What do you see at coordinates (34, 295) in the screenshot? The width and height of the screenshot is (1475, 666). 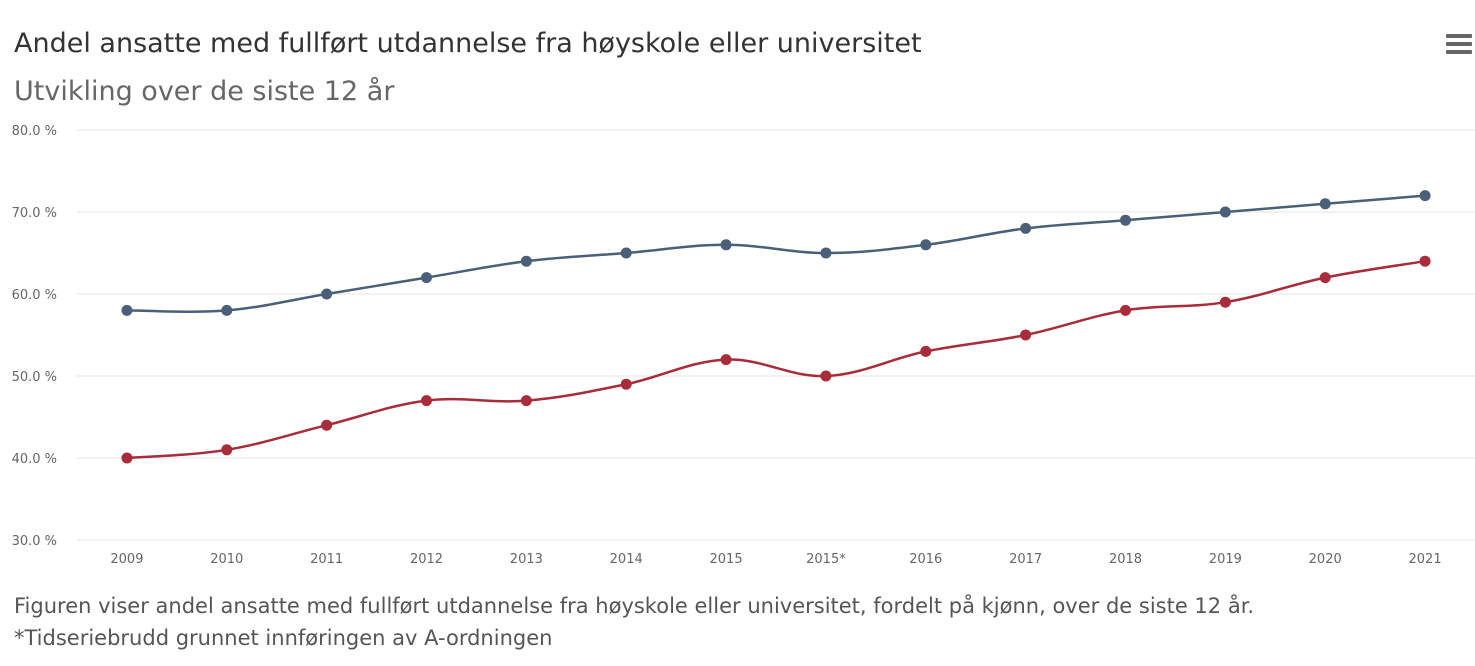 I see `y-tick-label: 60.0 %` at bounding box center [34, 295].